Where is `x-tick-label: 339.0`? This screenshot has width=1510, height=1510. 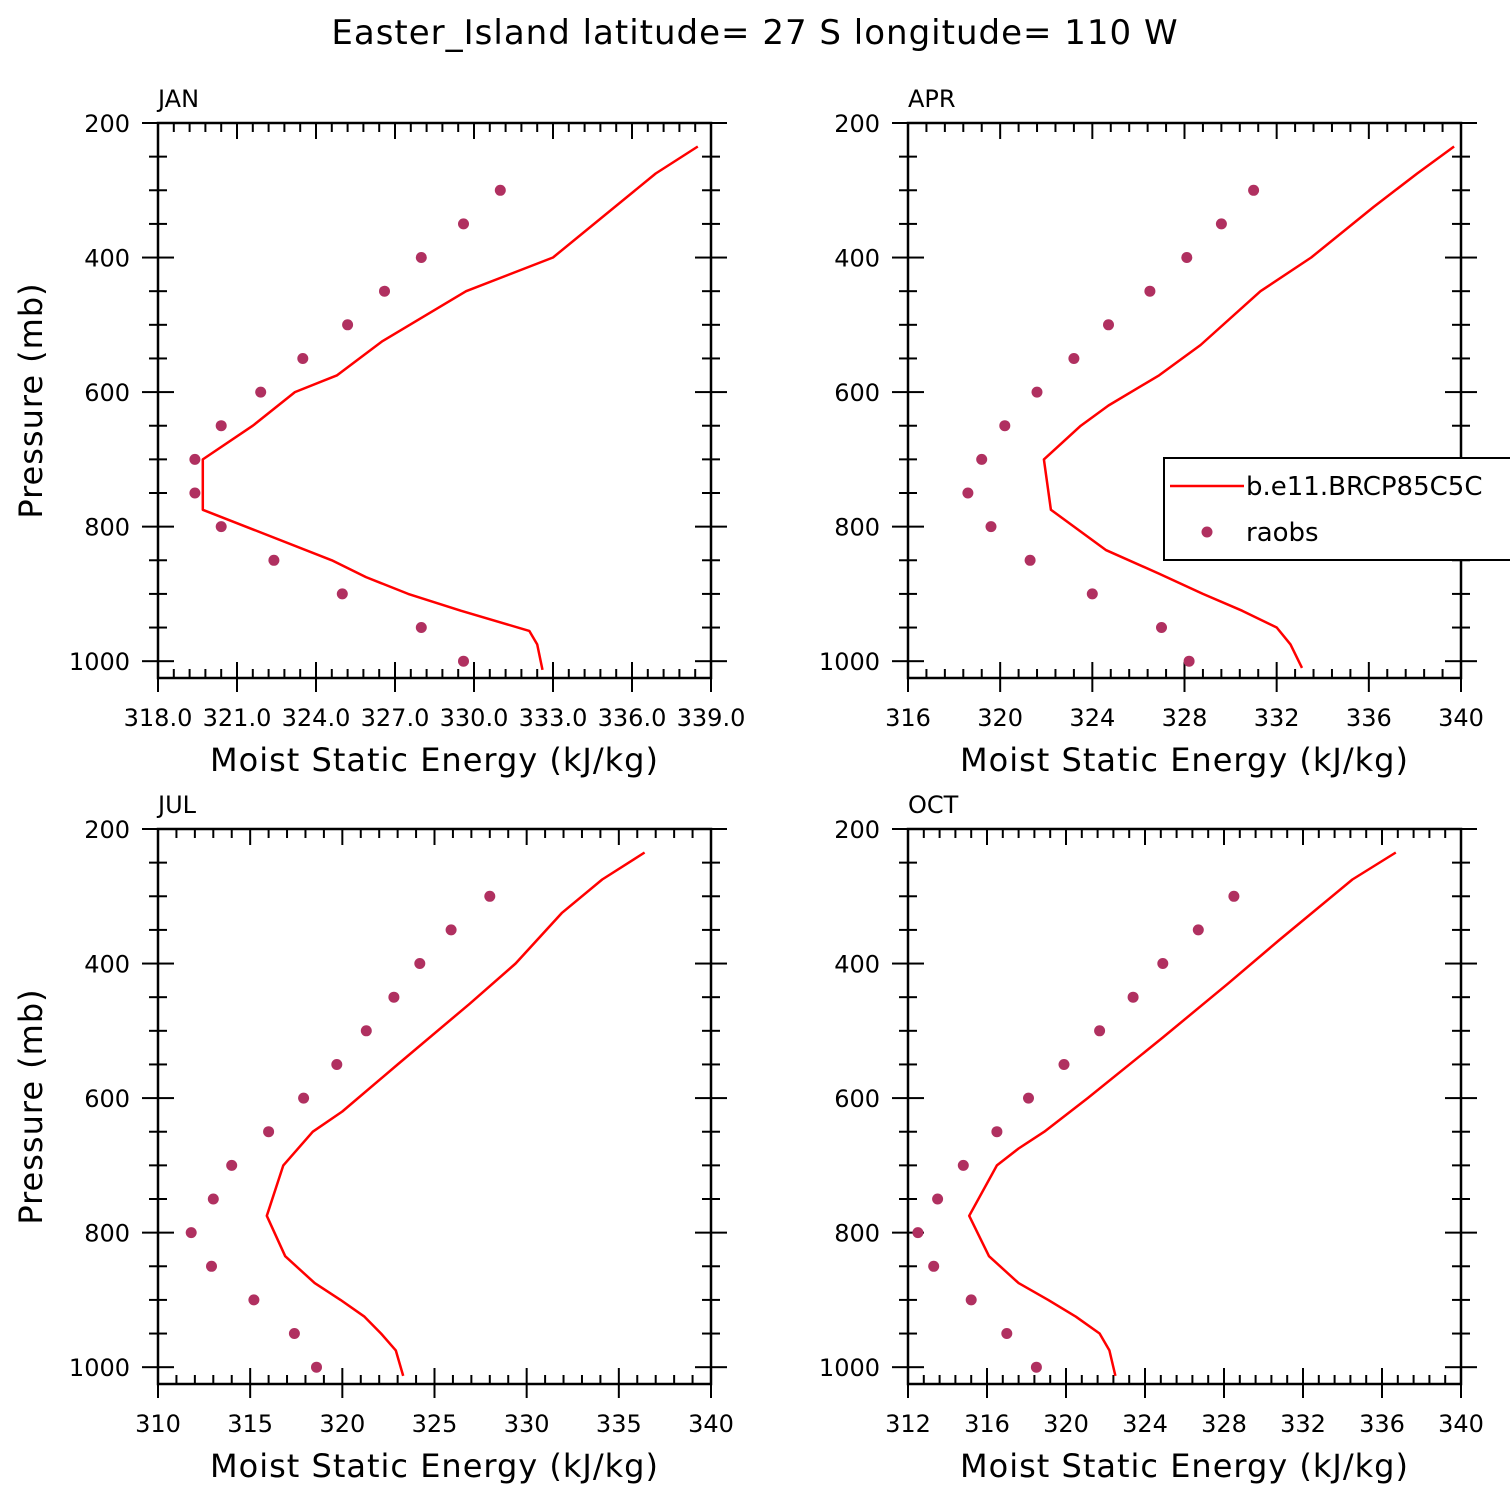 x-tick-label: 339.0 is located at coordinates (711, 718).